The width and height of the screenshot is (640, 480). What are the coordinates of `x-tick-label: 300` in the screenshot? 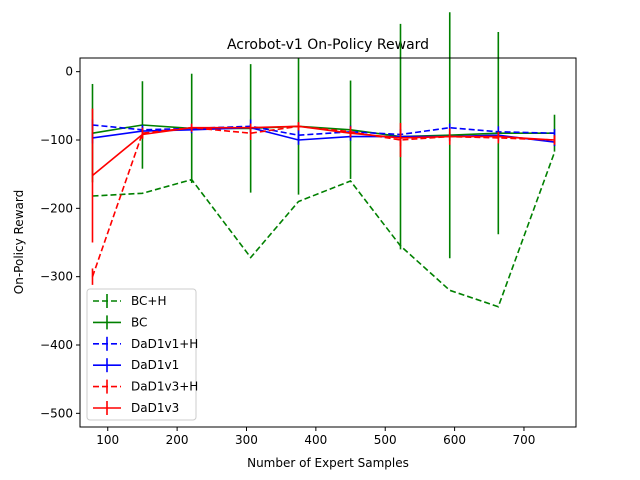 It's located at (246, 440).